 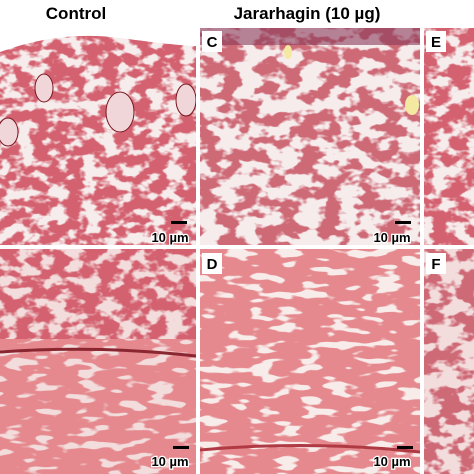 I want to click on panel-label: C, so click(x=212, y=42).